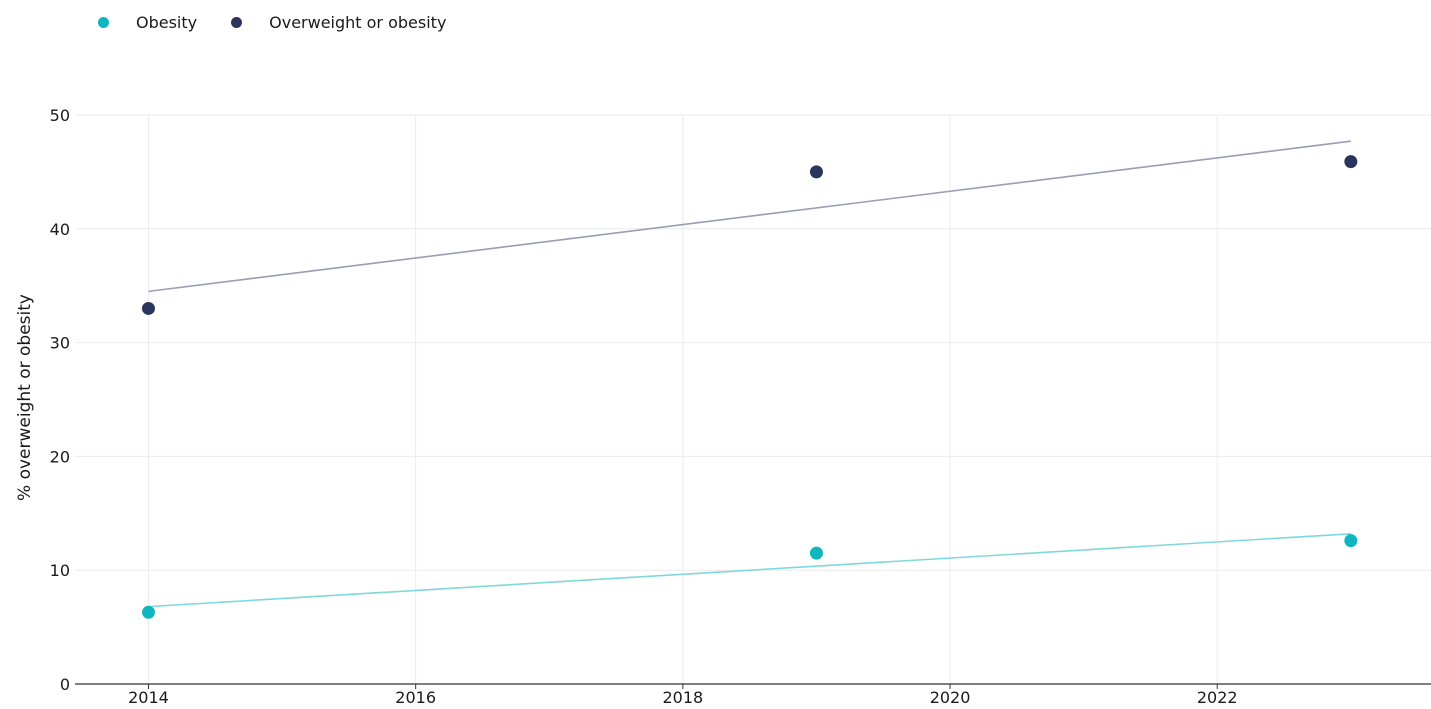 The height and width of the screenshot is (709, 1431). Describe the element at coordinates (950, 697) in the screenshot. I see `x-tick-label: 2020` at that location.